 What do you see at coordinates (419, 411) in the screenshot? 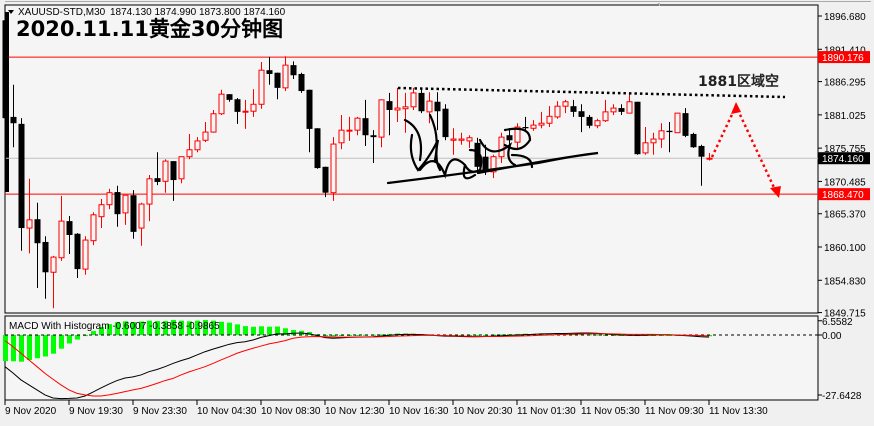
I see `time-tick-label: 10 Nov 16:30` at bounding box center [419, 411].